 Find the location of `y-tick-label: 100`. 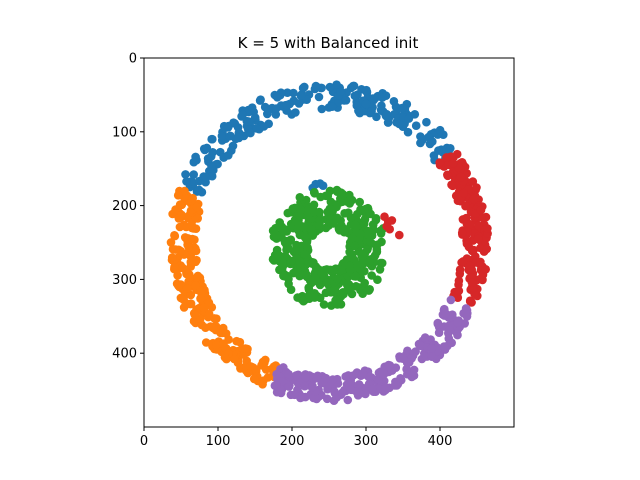

y-tick-label: 100 is located at coordinates (124, 132).